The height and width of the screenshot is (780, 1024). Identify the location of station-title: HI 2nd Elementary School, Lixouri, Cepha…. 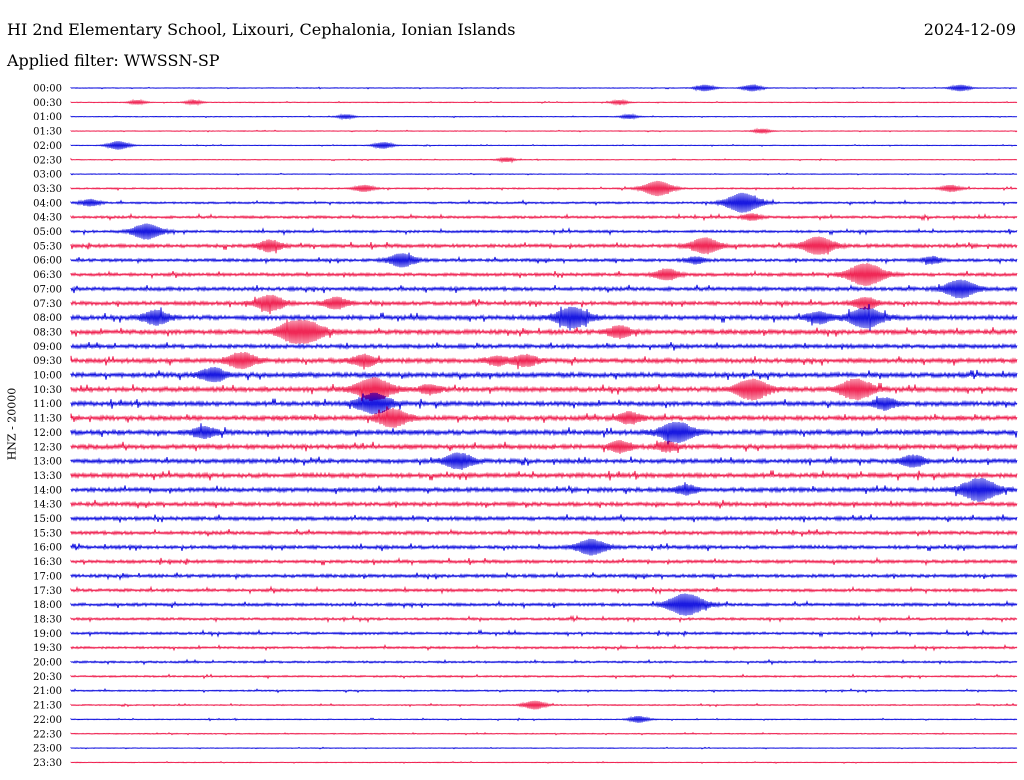
(261, 29).